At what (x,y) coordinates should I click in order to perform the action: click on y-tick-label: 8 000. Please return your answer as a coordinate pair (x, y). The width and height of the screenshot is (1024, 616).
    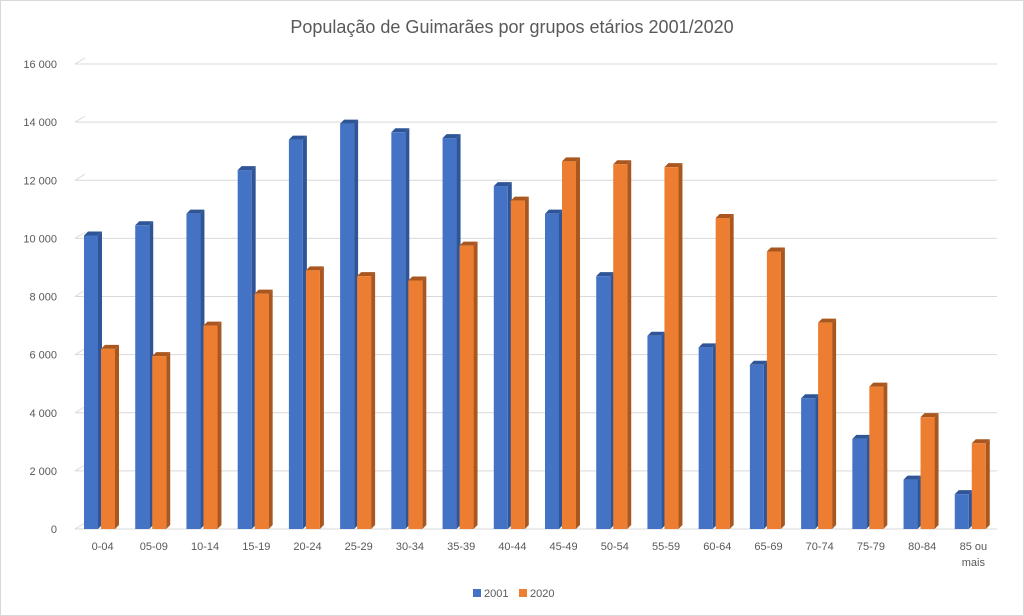
    Looking at the image, I should click on (43, 298).